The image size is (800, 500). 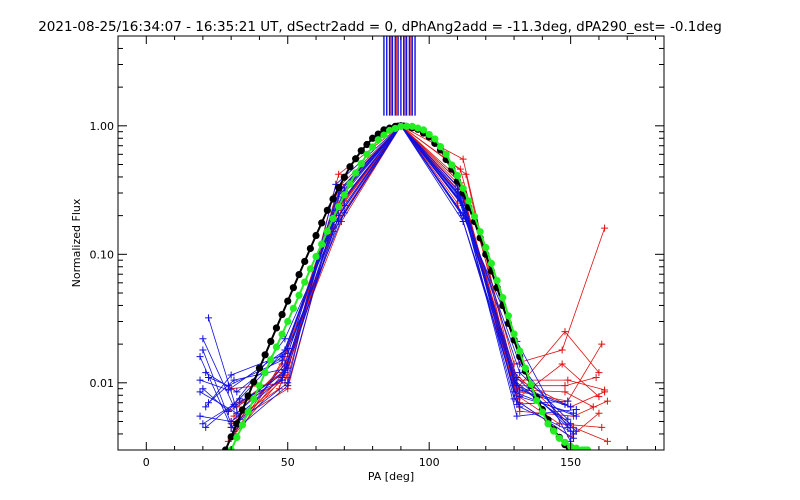 What do you see at coordinates (288, 462) in the screenshot?
I see `x-tick-label: 50` at bounding box center [288, 462].